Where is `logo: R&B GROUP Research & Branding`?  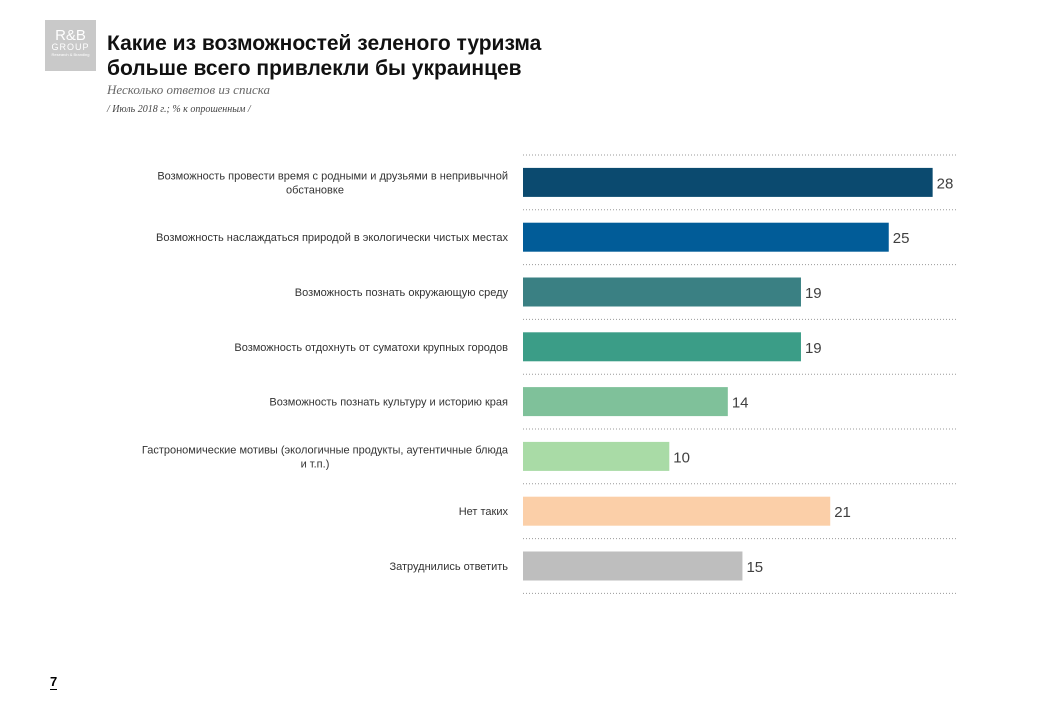
logo: R&B GROUP Research & Branding is located at coordinates (70, 45).